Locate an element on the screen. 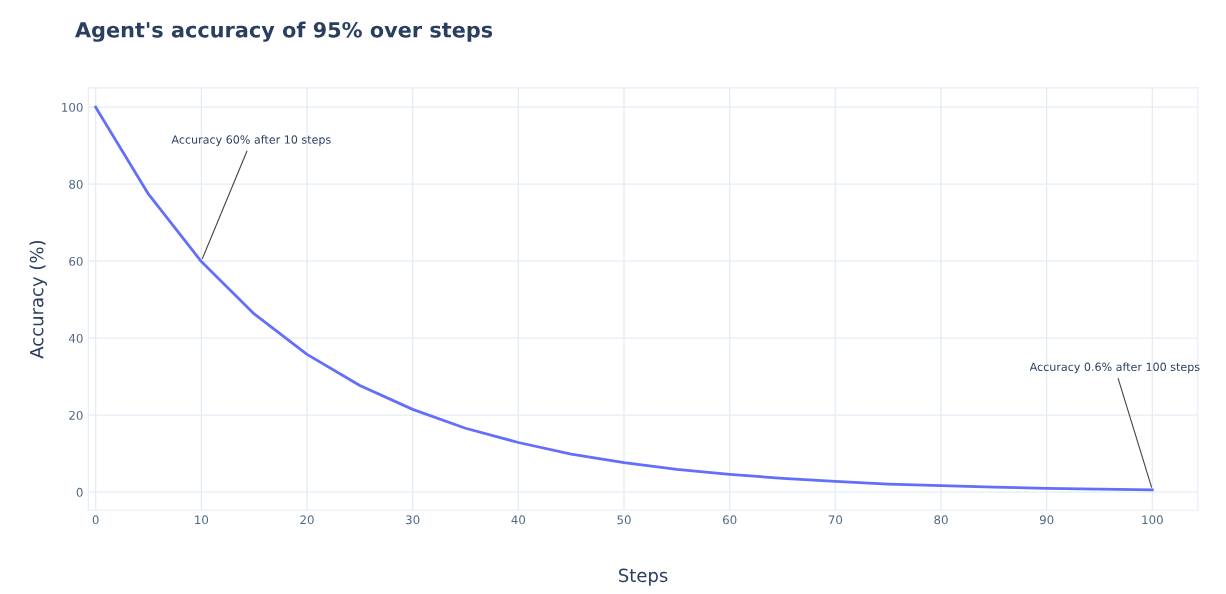 The height and width of the screenshot is (594, 1226). y-axis-title: Accuracy (%) is located at coordinates (38, 299).